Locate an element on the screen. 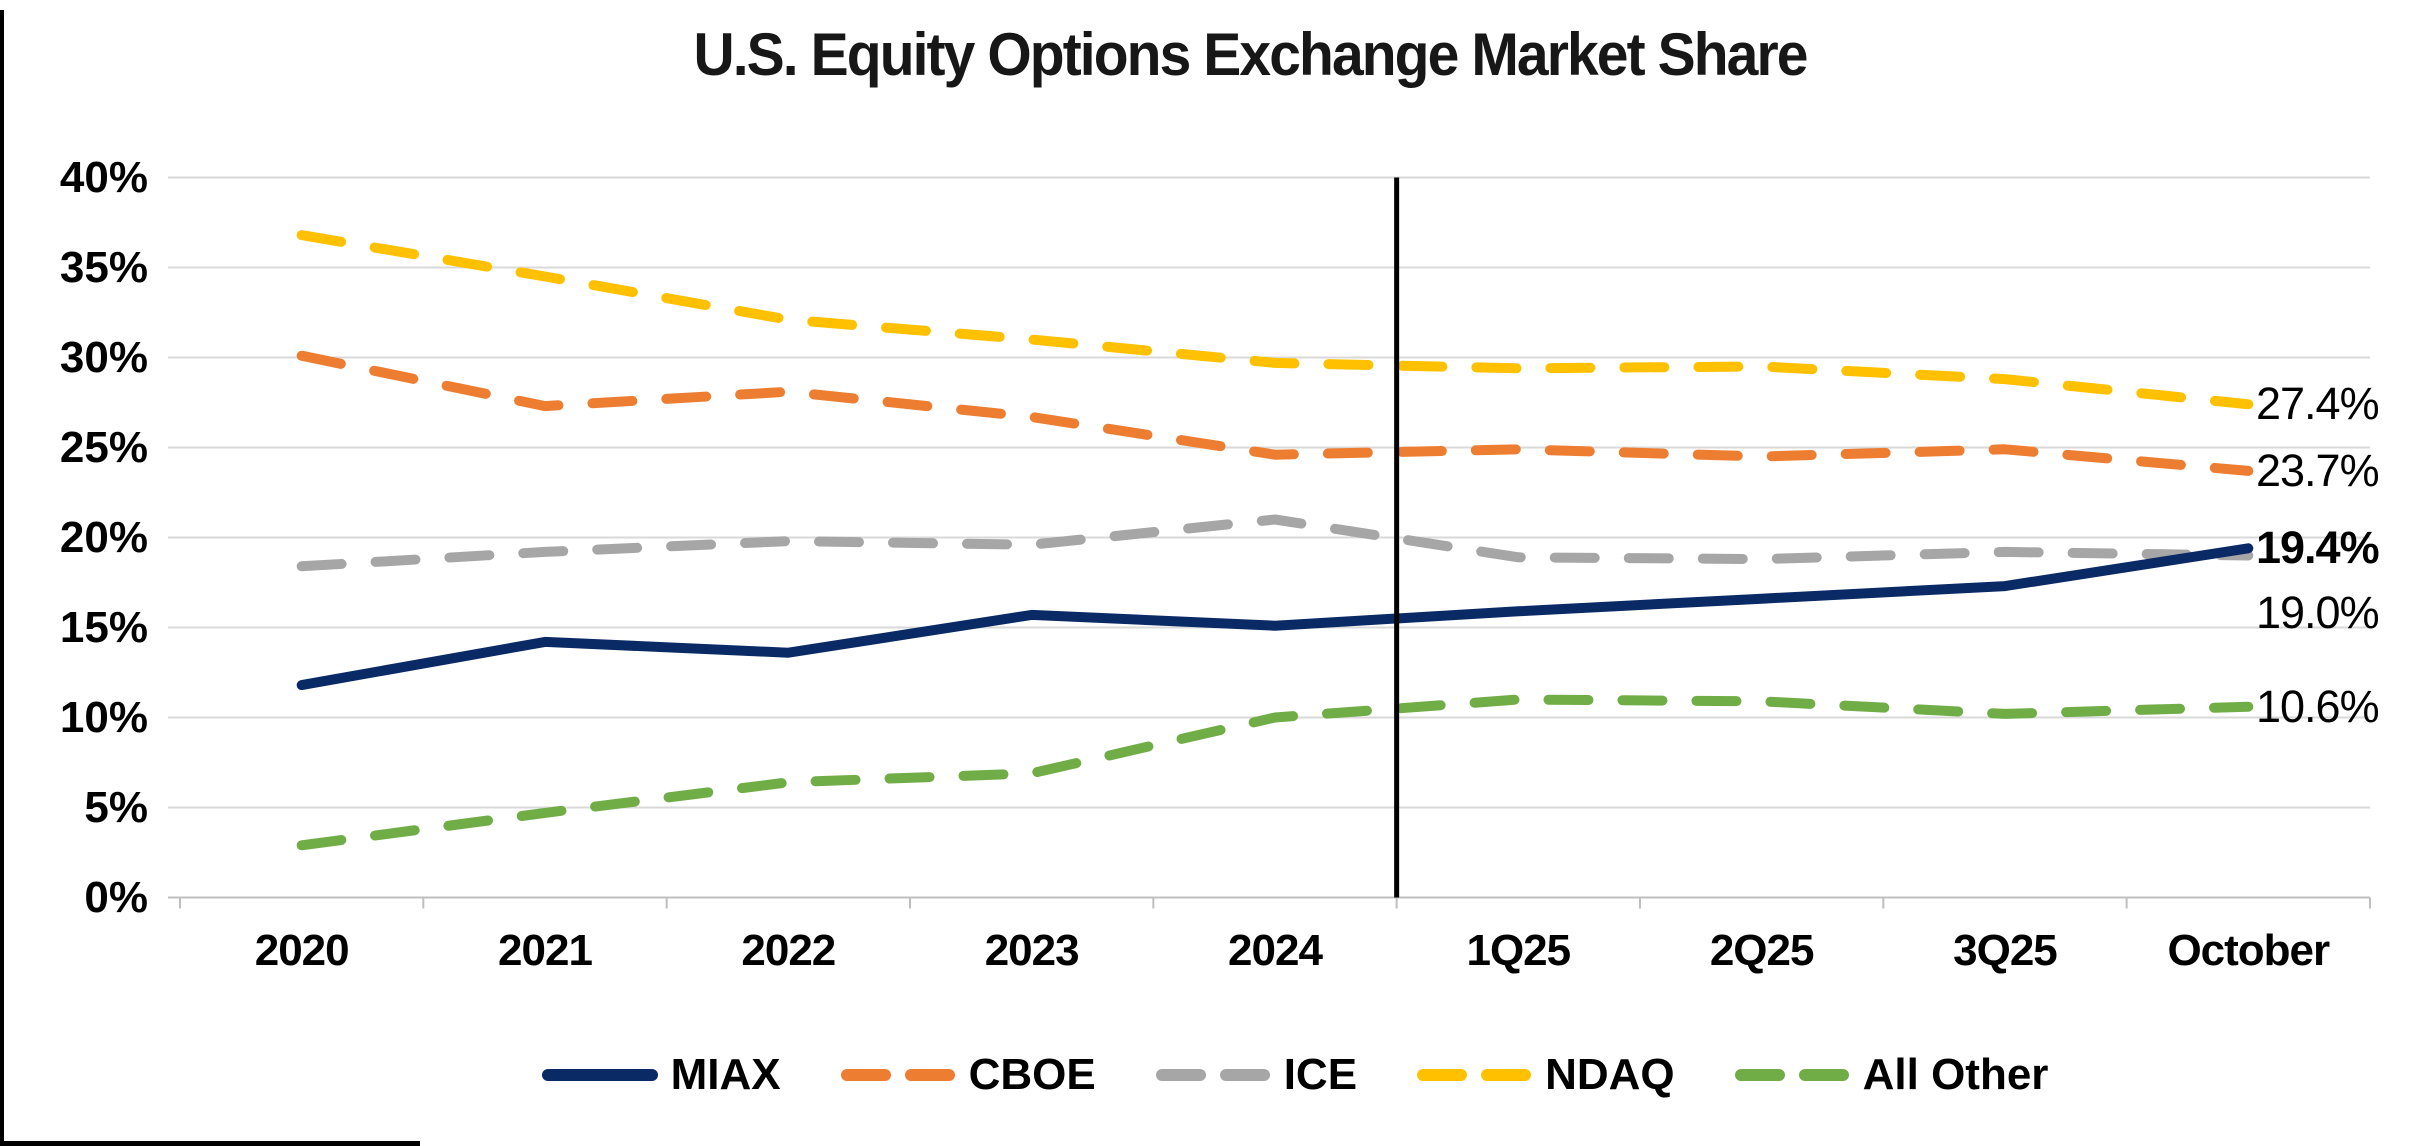 This screenshot has width=2409, height=1146. legend-item-miax: MIAX is located at coordinates (661, 1075).